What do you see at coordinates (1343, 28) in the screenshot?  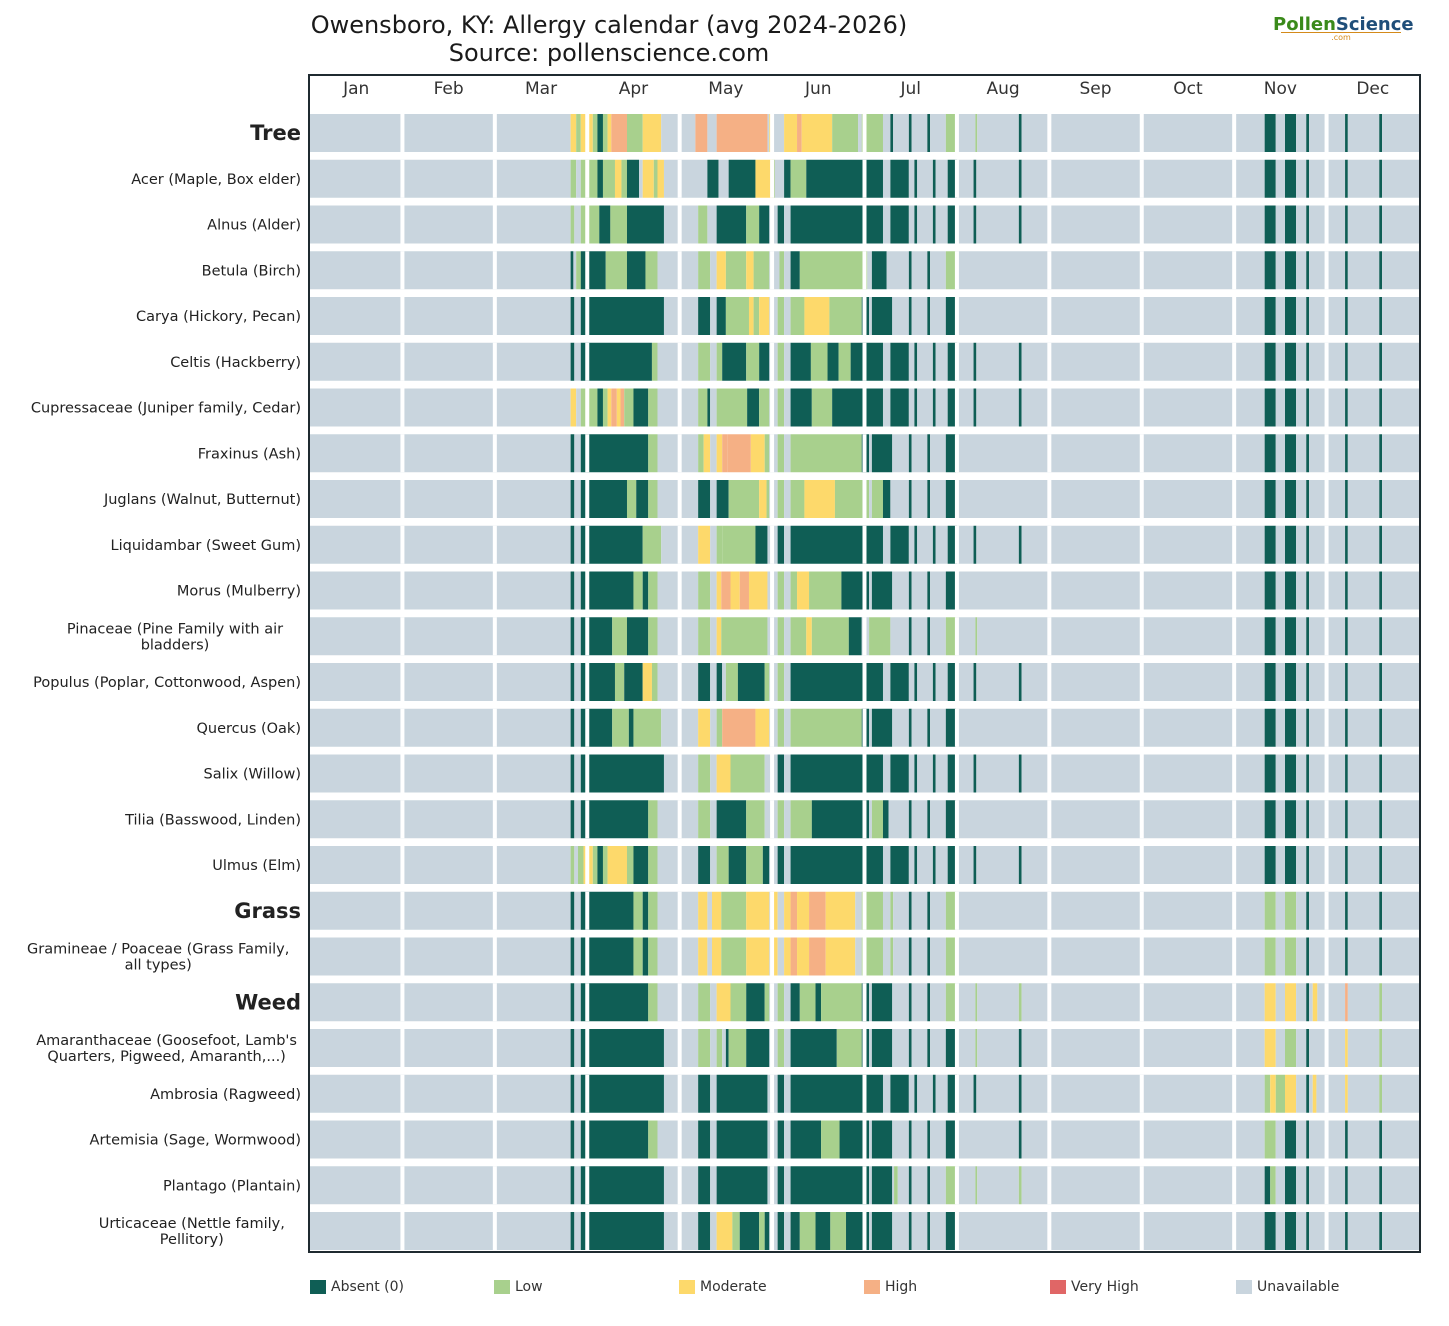 I see `pollenscience-logo: PollenScience .com` at bounding box center [1343, 28].